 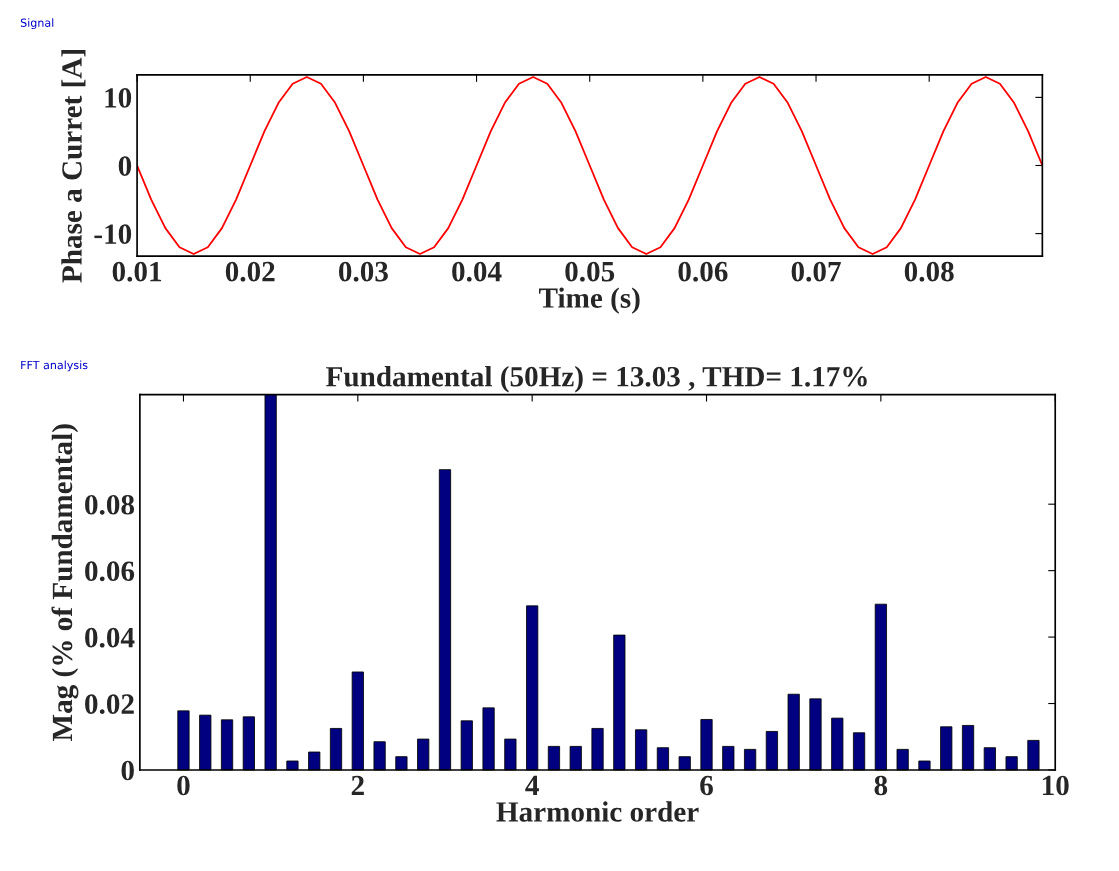 What do you see at coordinates (118, 98) in the screenshot?
I see `y-tick-label: 10` at bounding box center [118, 98].